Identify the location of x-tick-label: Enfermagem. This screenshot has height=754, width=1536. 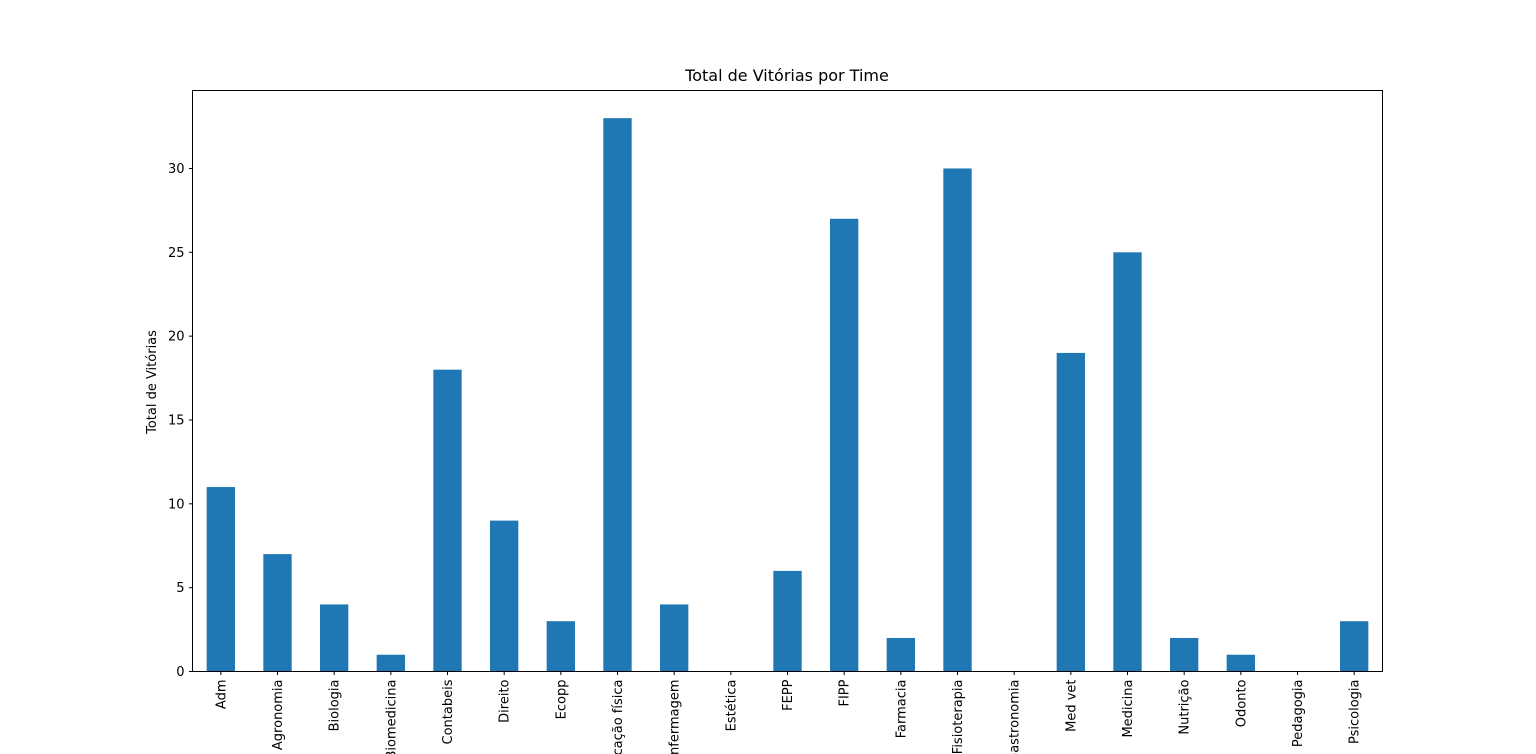
(675, 717).